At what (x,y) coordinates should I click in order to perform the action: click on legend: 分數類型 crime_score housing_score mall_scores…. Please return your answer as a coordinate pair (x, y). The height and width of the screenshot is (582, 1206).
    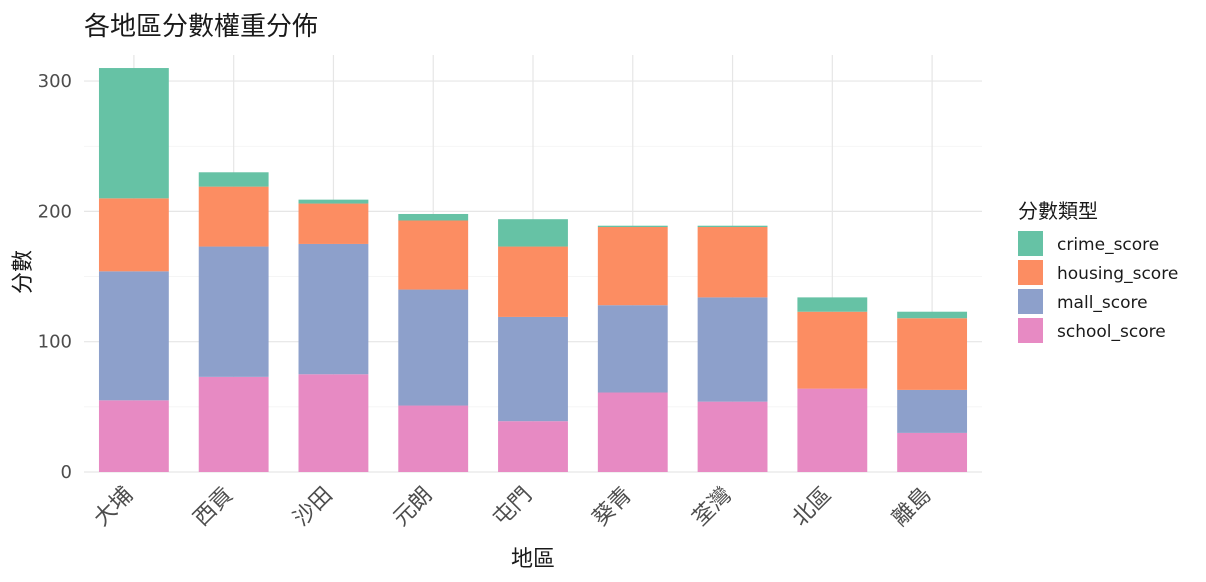
    Looking at the image, I should click on (1098, 271).